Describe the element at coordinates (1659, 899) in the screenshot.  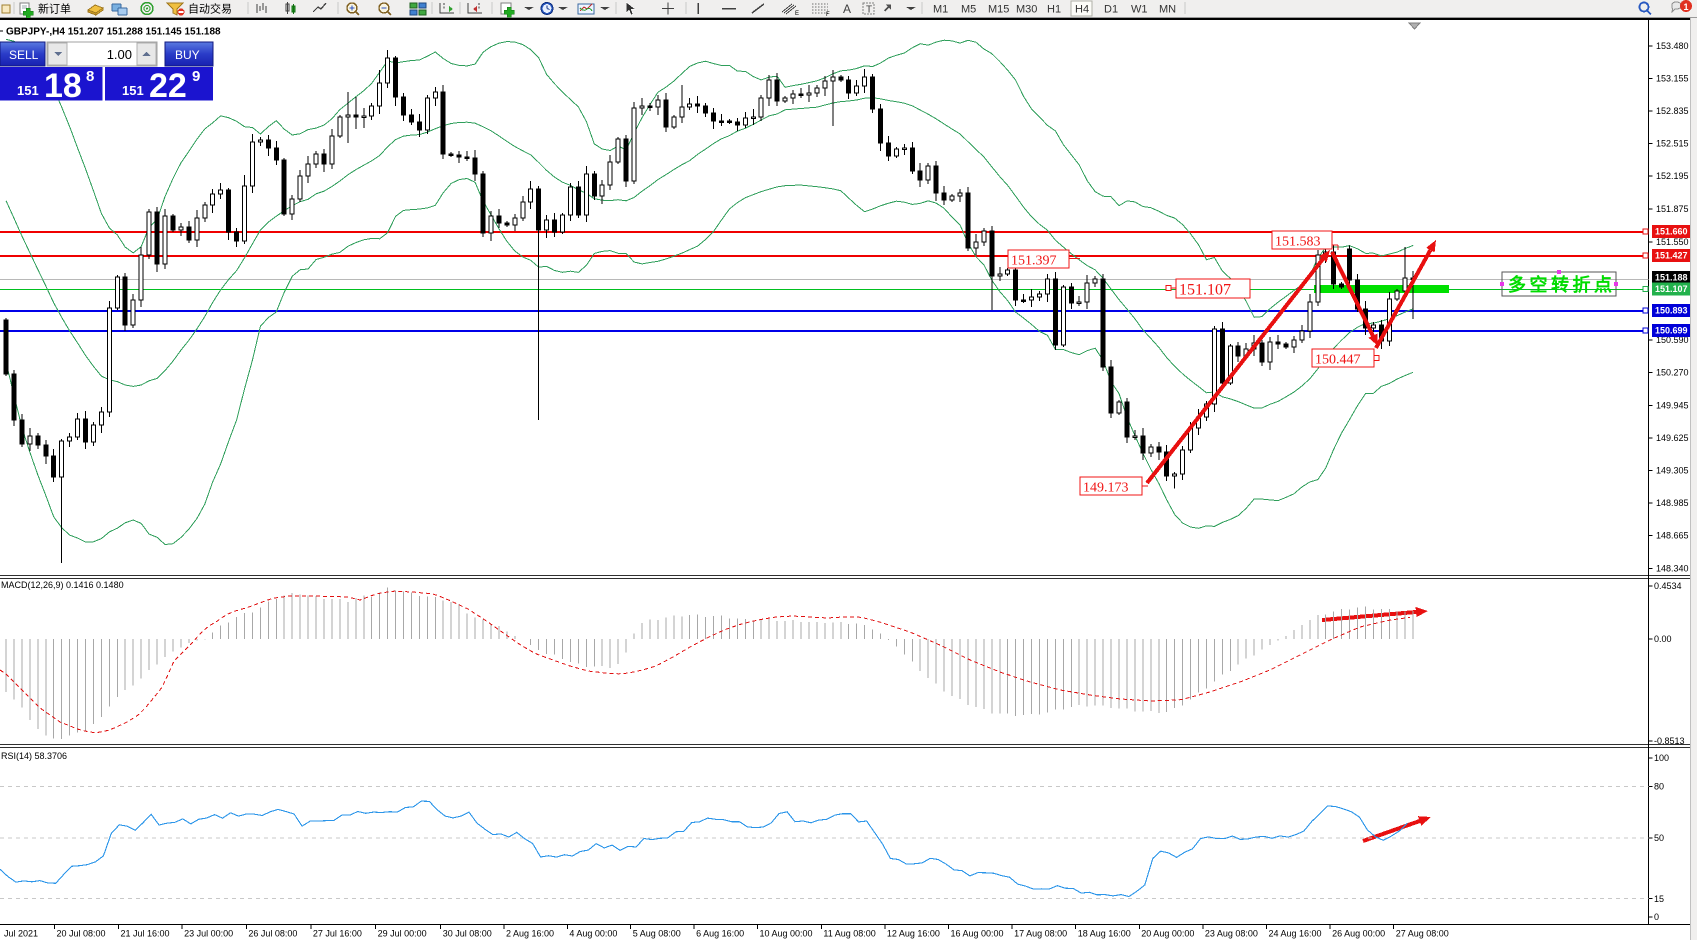
I see `svg-text: 15` at that location.